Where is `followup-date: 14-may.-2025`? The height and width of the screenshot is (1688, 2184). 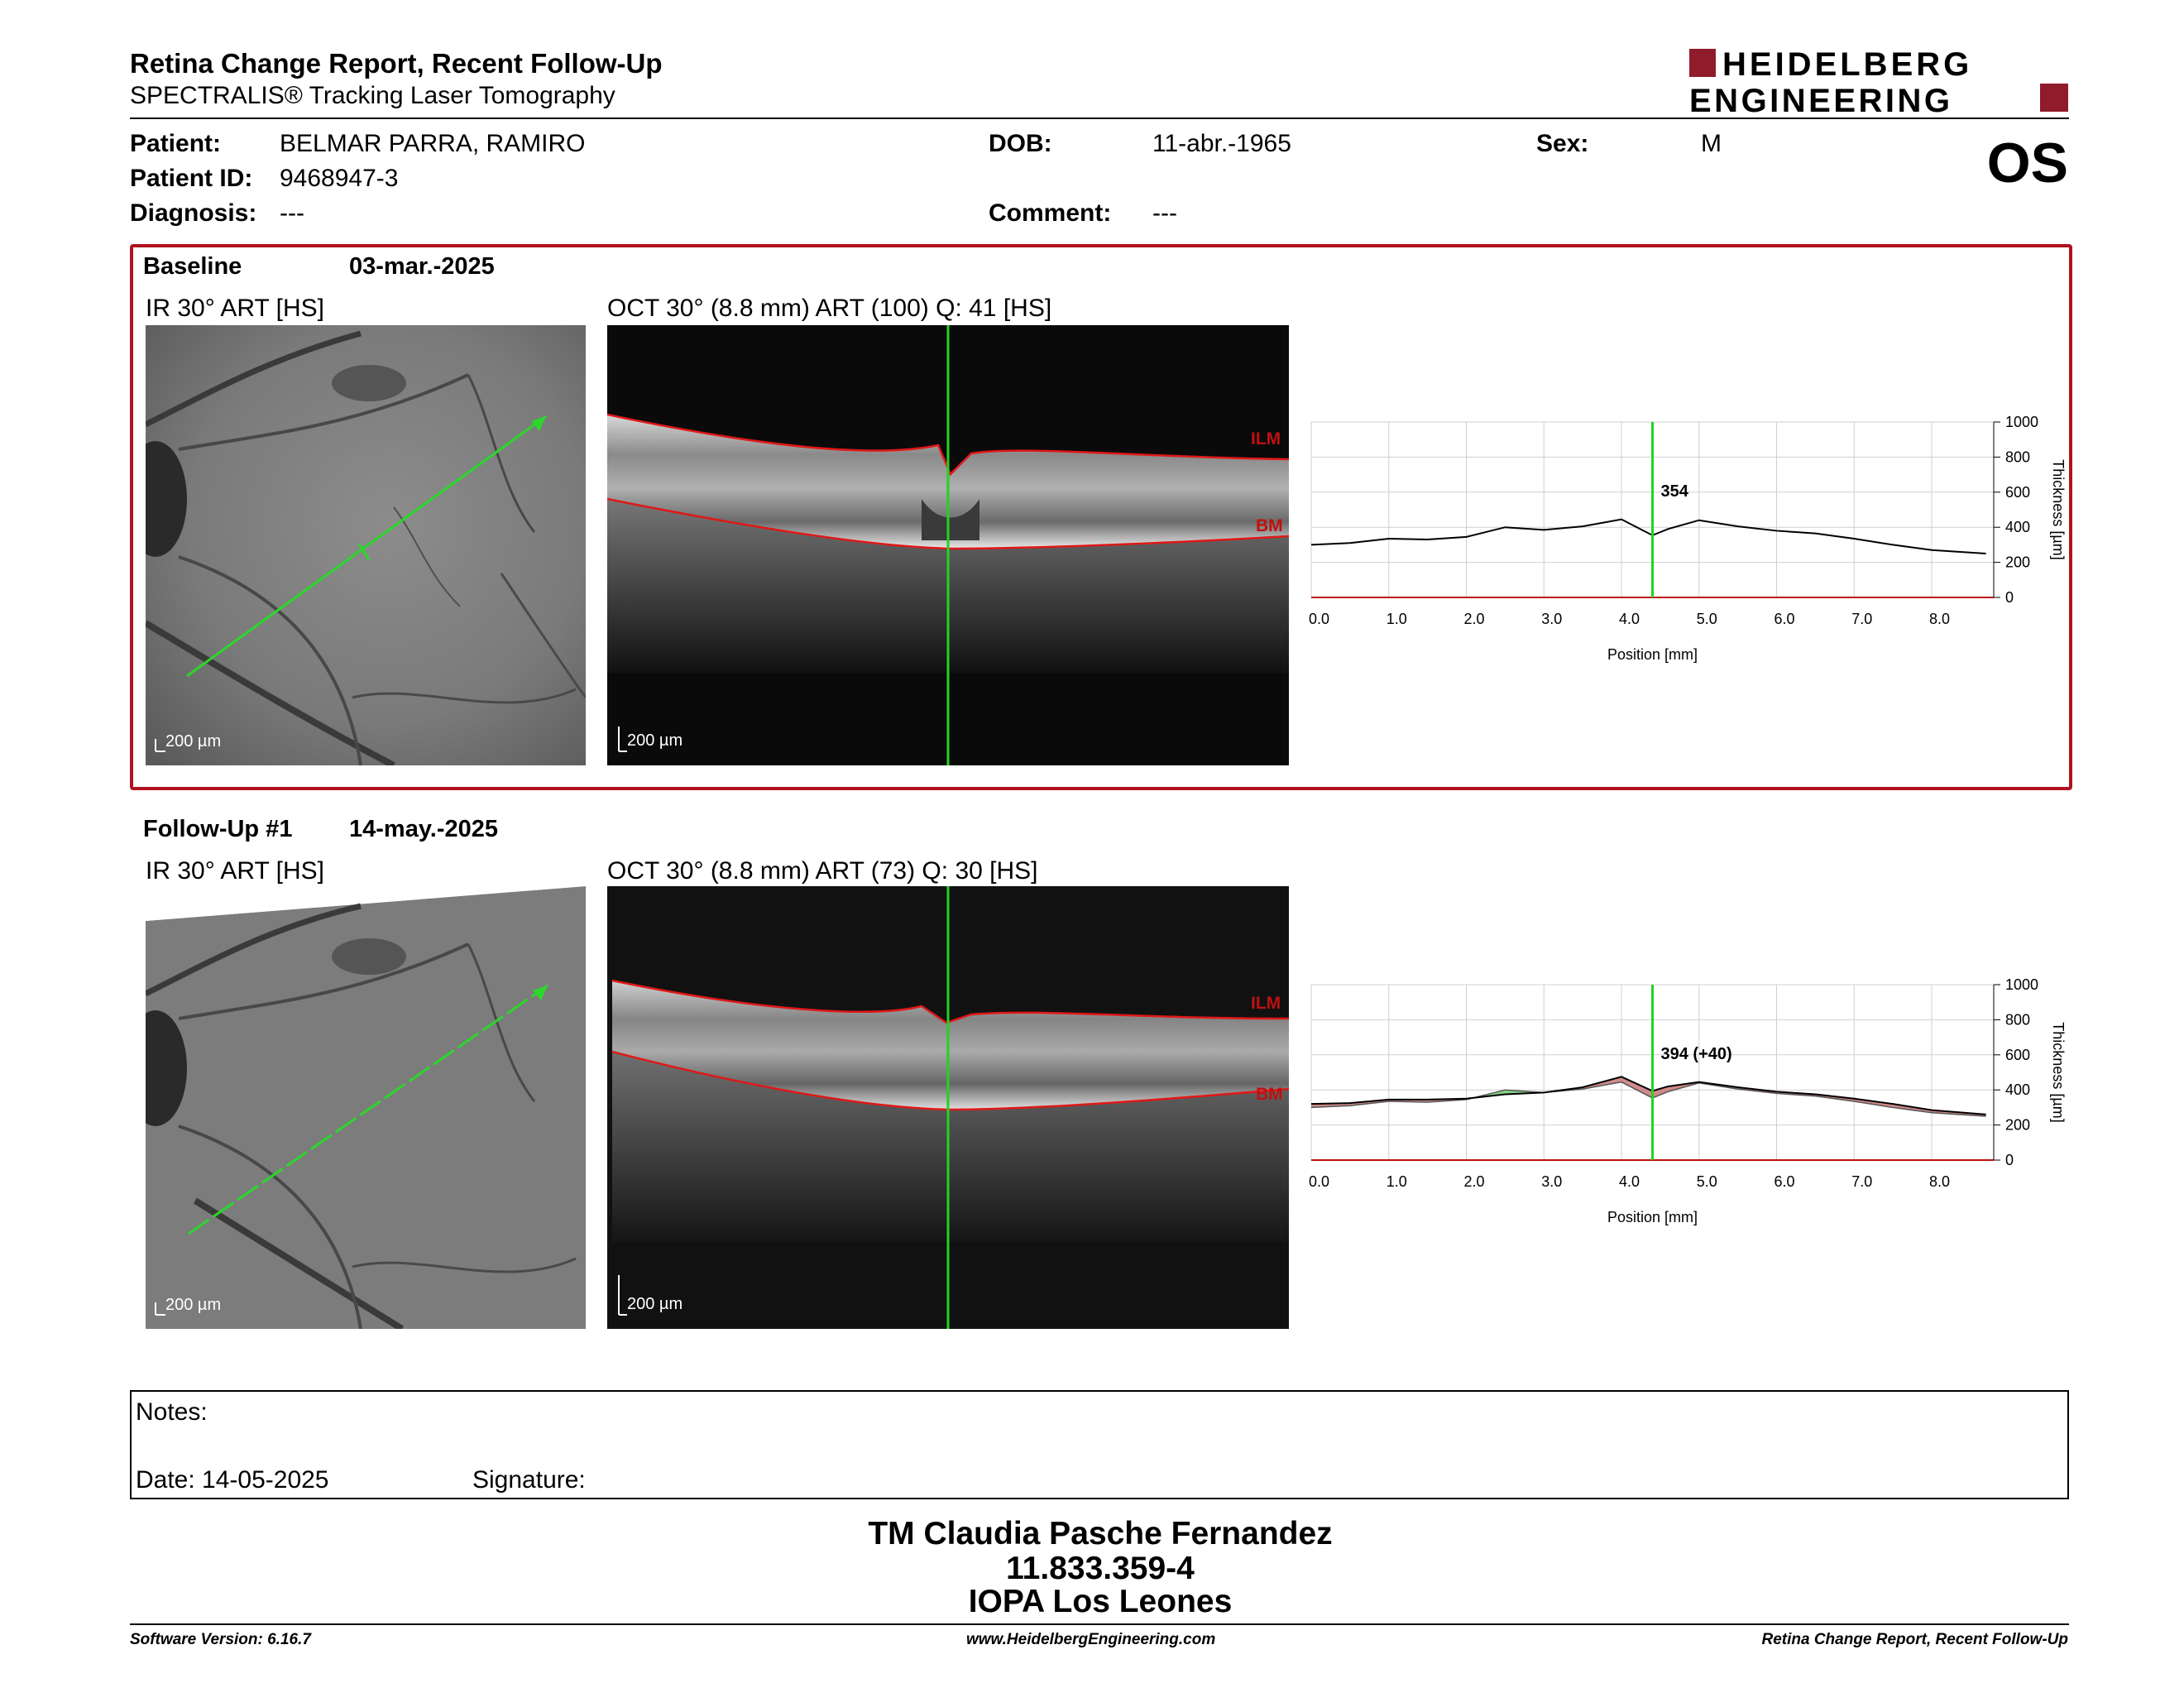
followup-date: 14-may.-2025 is located at coordinates (424, 829).